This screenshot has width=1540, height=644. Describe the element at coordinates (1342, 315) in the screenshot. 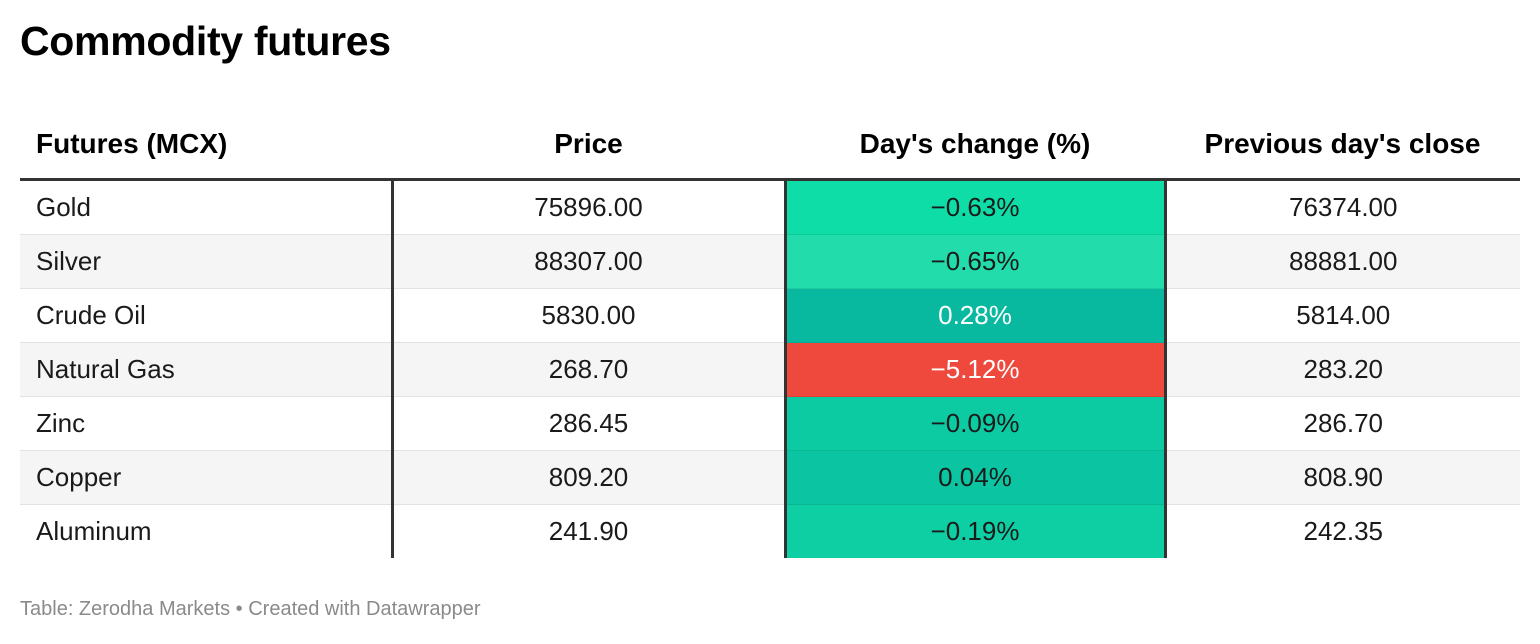

I see `cell-previous-close: 5814.00` at that location.